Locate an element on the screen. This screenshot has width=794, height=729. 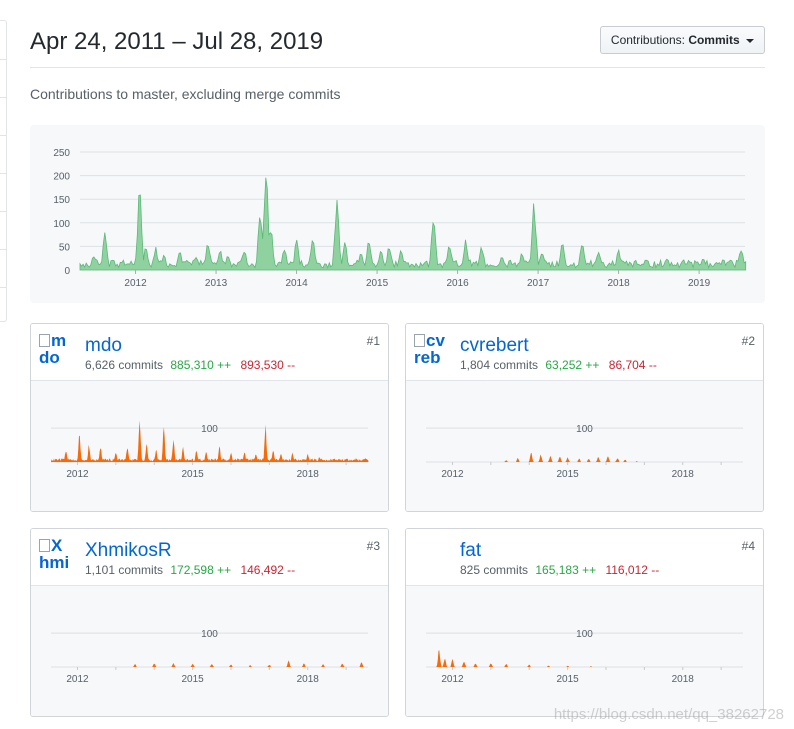
rank-label: #1 is located at coordinates (373, 341).